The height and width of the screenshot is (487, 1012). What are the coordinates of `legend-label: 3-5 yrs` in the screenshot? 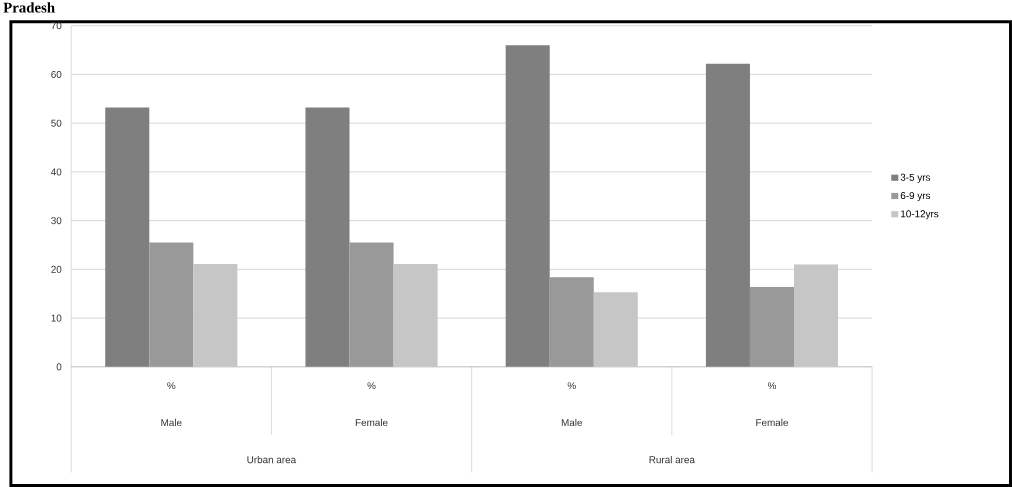 It's located at (915, 178).